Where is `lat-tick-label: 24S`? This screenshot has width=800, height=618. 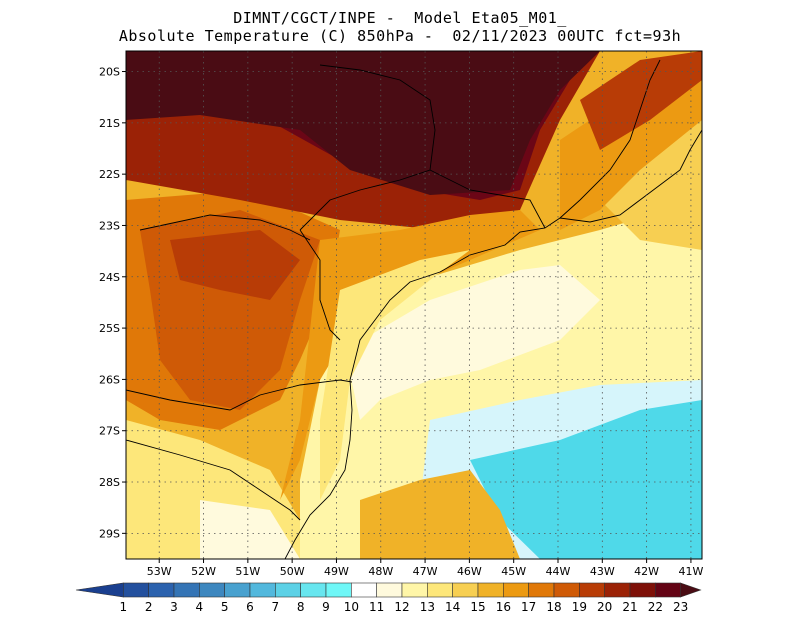
lat-tick-label: 24S is located at coordinates (109, 277).